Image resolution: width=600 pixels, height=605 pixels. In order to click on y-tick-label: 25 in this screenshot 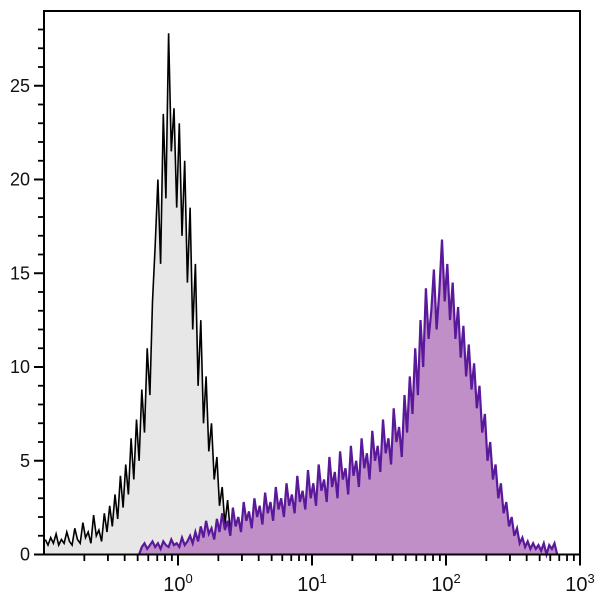, I will do `click(20, 86)`.